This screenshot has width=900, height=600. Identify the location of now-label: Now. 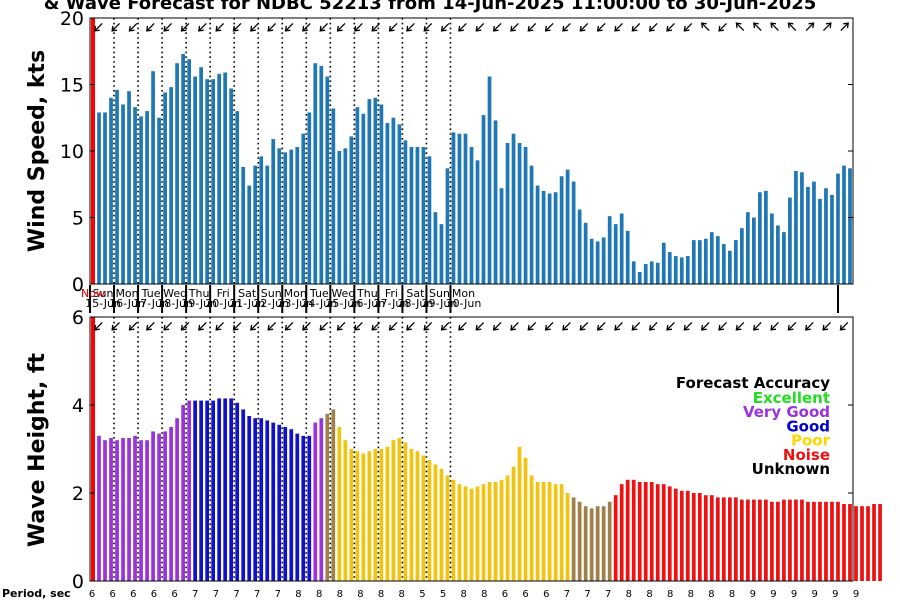
(93, 293).